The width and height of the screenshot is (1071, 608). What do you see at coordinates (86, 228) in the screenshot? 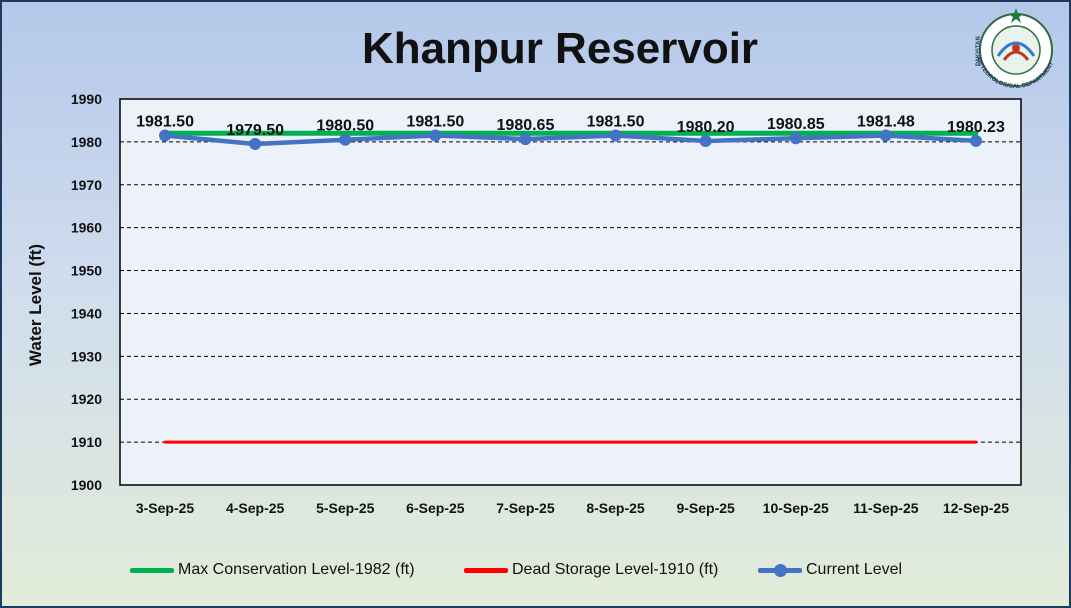
I see `y-tick-label: 1960` at bounding box center [86, 228].